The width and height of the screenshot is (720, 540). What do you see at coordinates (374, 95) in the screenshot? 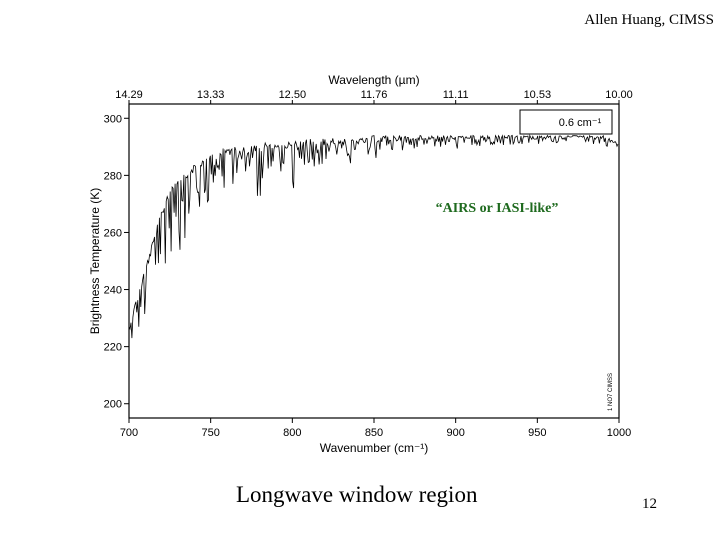
I see `top-tick-label: 11.76` at bounding box center [374, 95].